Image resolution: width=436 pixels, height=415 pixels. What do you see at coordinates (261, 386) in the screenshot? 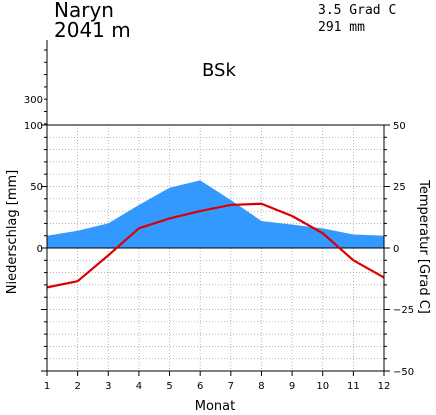
I see `x-tick-label: 8` at bounding box center [261, 386].